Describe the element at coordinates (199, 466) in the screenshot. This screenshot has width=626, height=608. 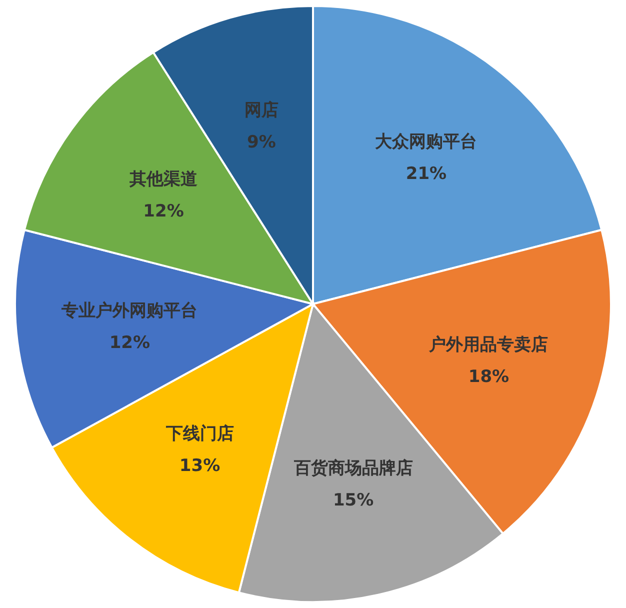
I see `data-label: 13%` at that location.